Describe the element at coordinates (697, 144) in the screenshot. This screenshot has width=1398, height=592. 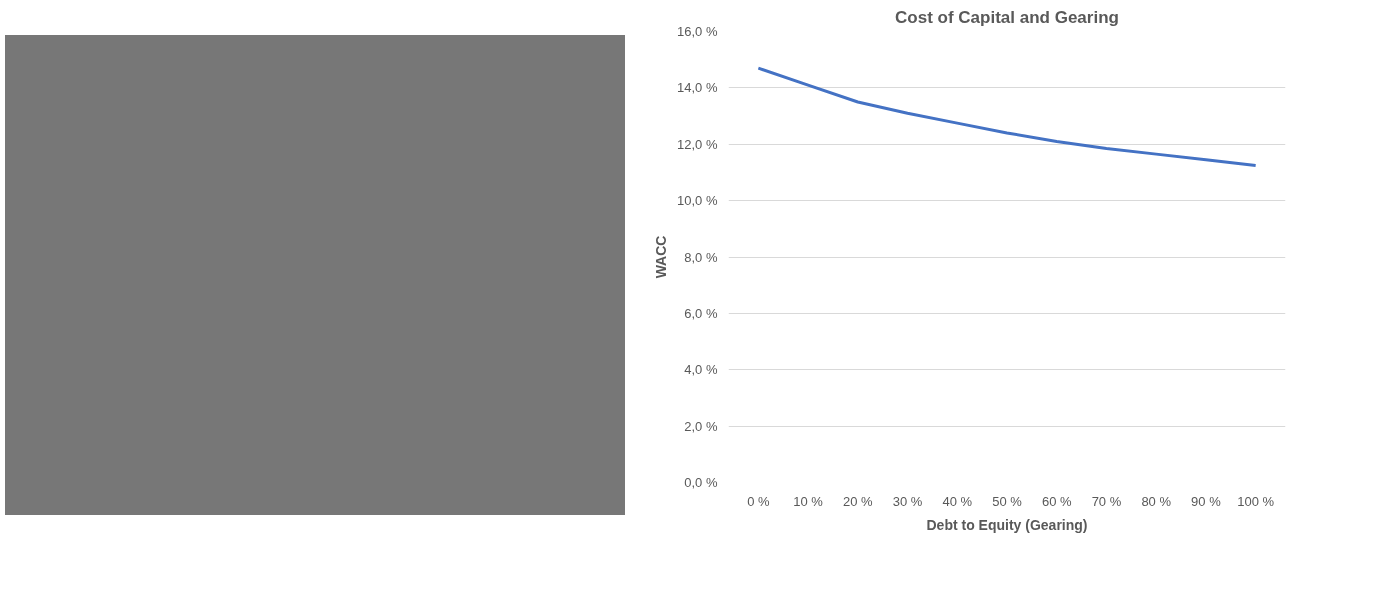
I see `y-tick-label: 12,0 %` at that location.